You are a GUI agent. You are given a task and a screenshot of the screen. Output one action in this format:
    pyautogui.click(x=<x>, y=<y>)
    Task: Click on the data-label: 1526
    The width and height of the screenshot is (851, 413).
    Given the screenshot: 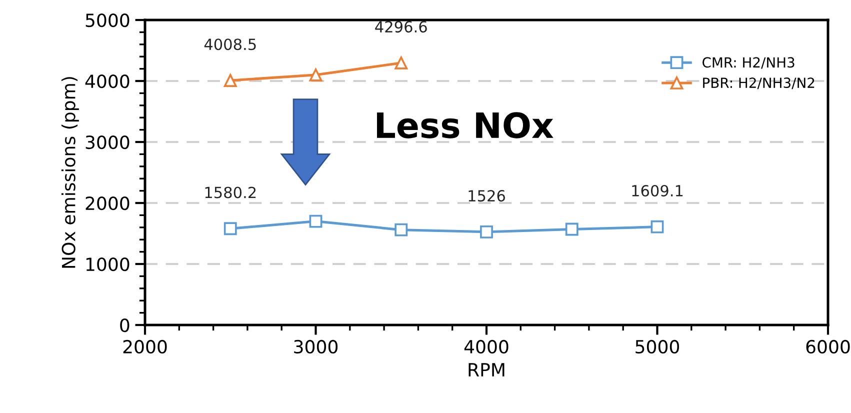 What is the action you would take?
    pyautogui.click(x=486, y=196)
    